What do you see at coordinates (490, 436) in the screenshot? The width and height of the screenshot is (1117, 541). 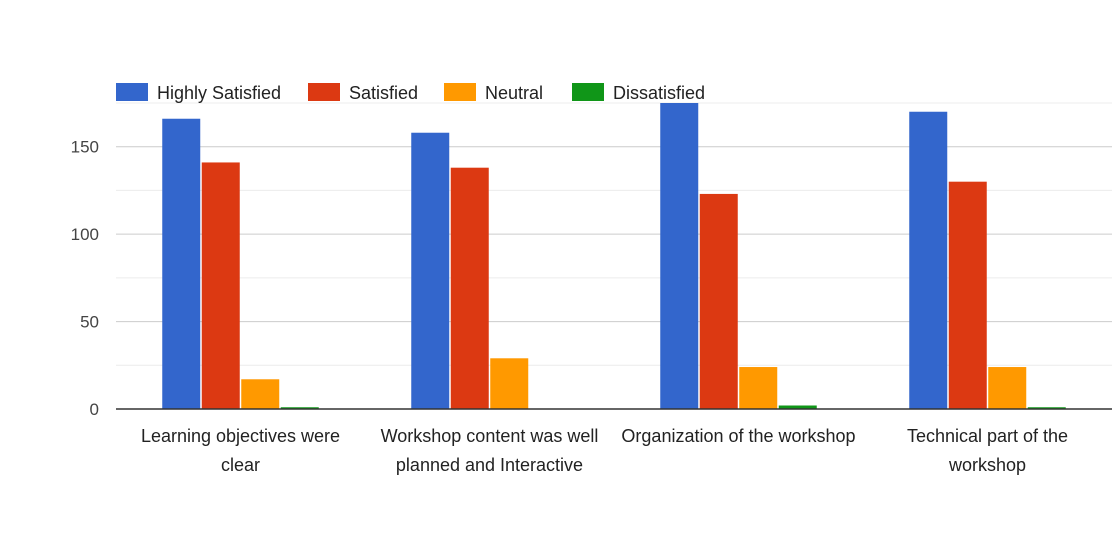 I see `x-category-label: Workshop content was well` at bounding box center [490, 436].